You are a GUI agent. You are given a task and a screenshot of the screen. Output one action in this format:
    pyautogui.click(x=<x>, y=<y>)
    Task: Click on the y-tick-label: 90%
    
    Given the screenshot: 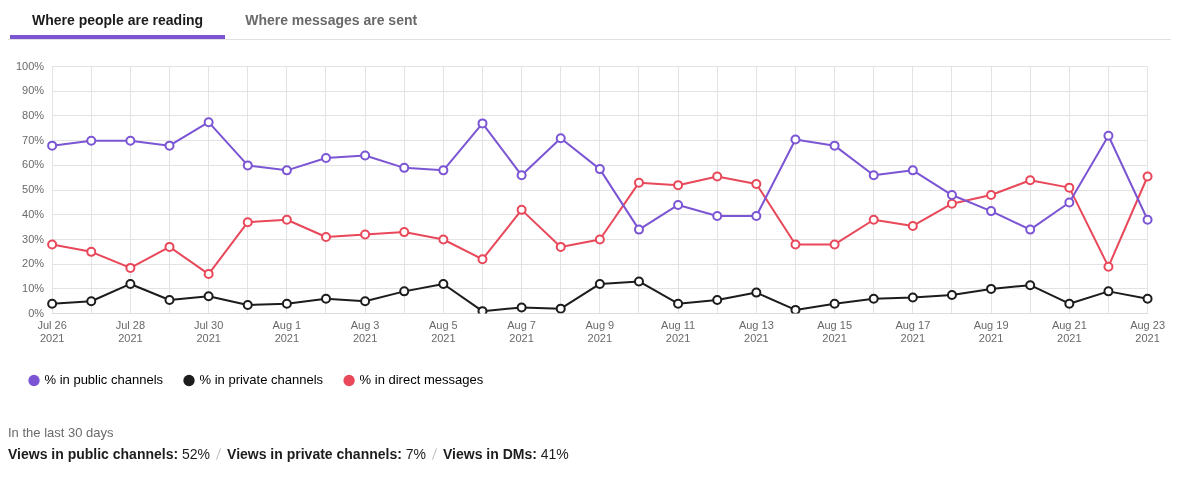 What is the action you would take?
    pyautogui.click(x=33, y=90)
    